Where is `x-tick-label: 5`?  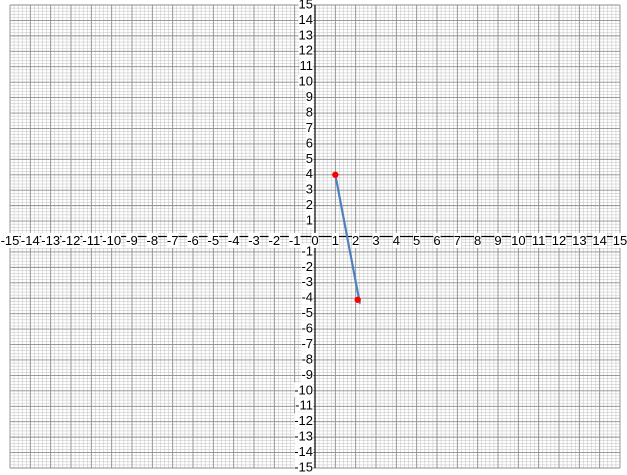
x-tick-label: 5 is located at coordinates (416, 240).